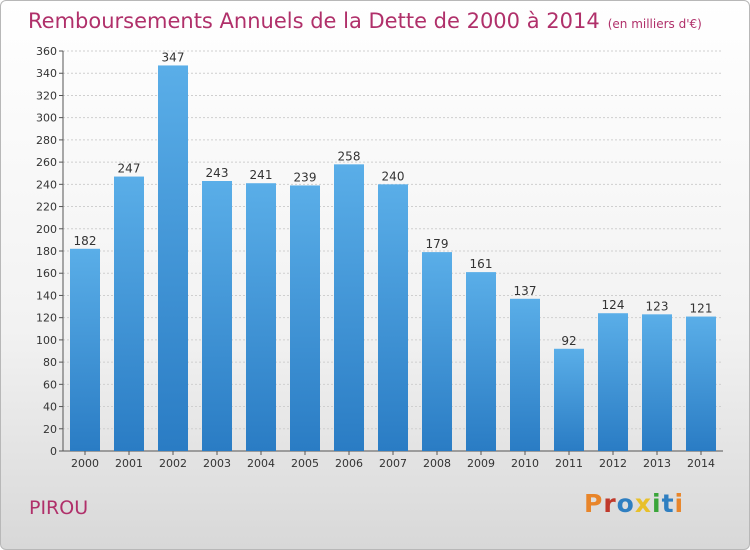  Describe the element at coordinates (53, 451) in the screenshot. I see `y-tick-label: 0` at that location.